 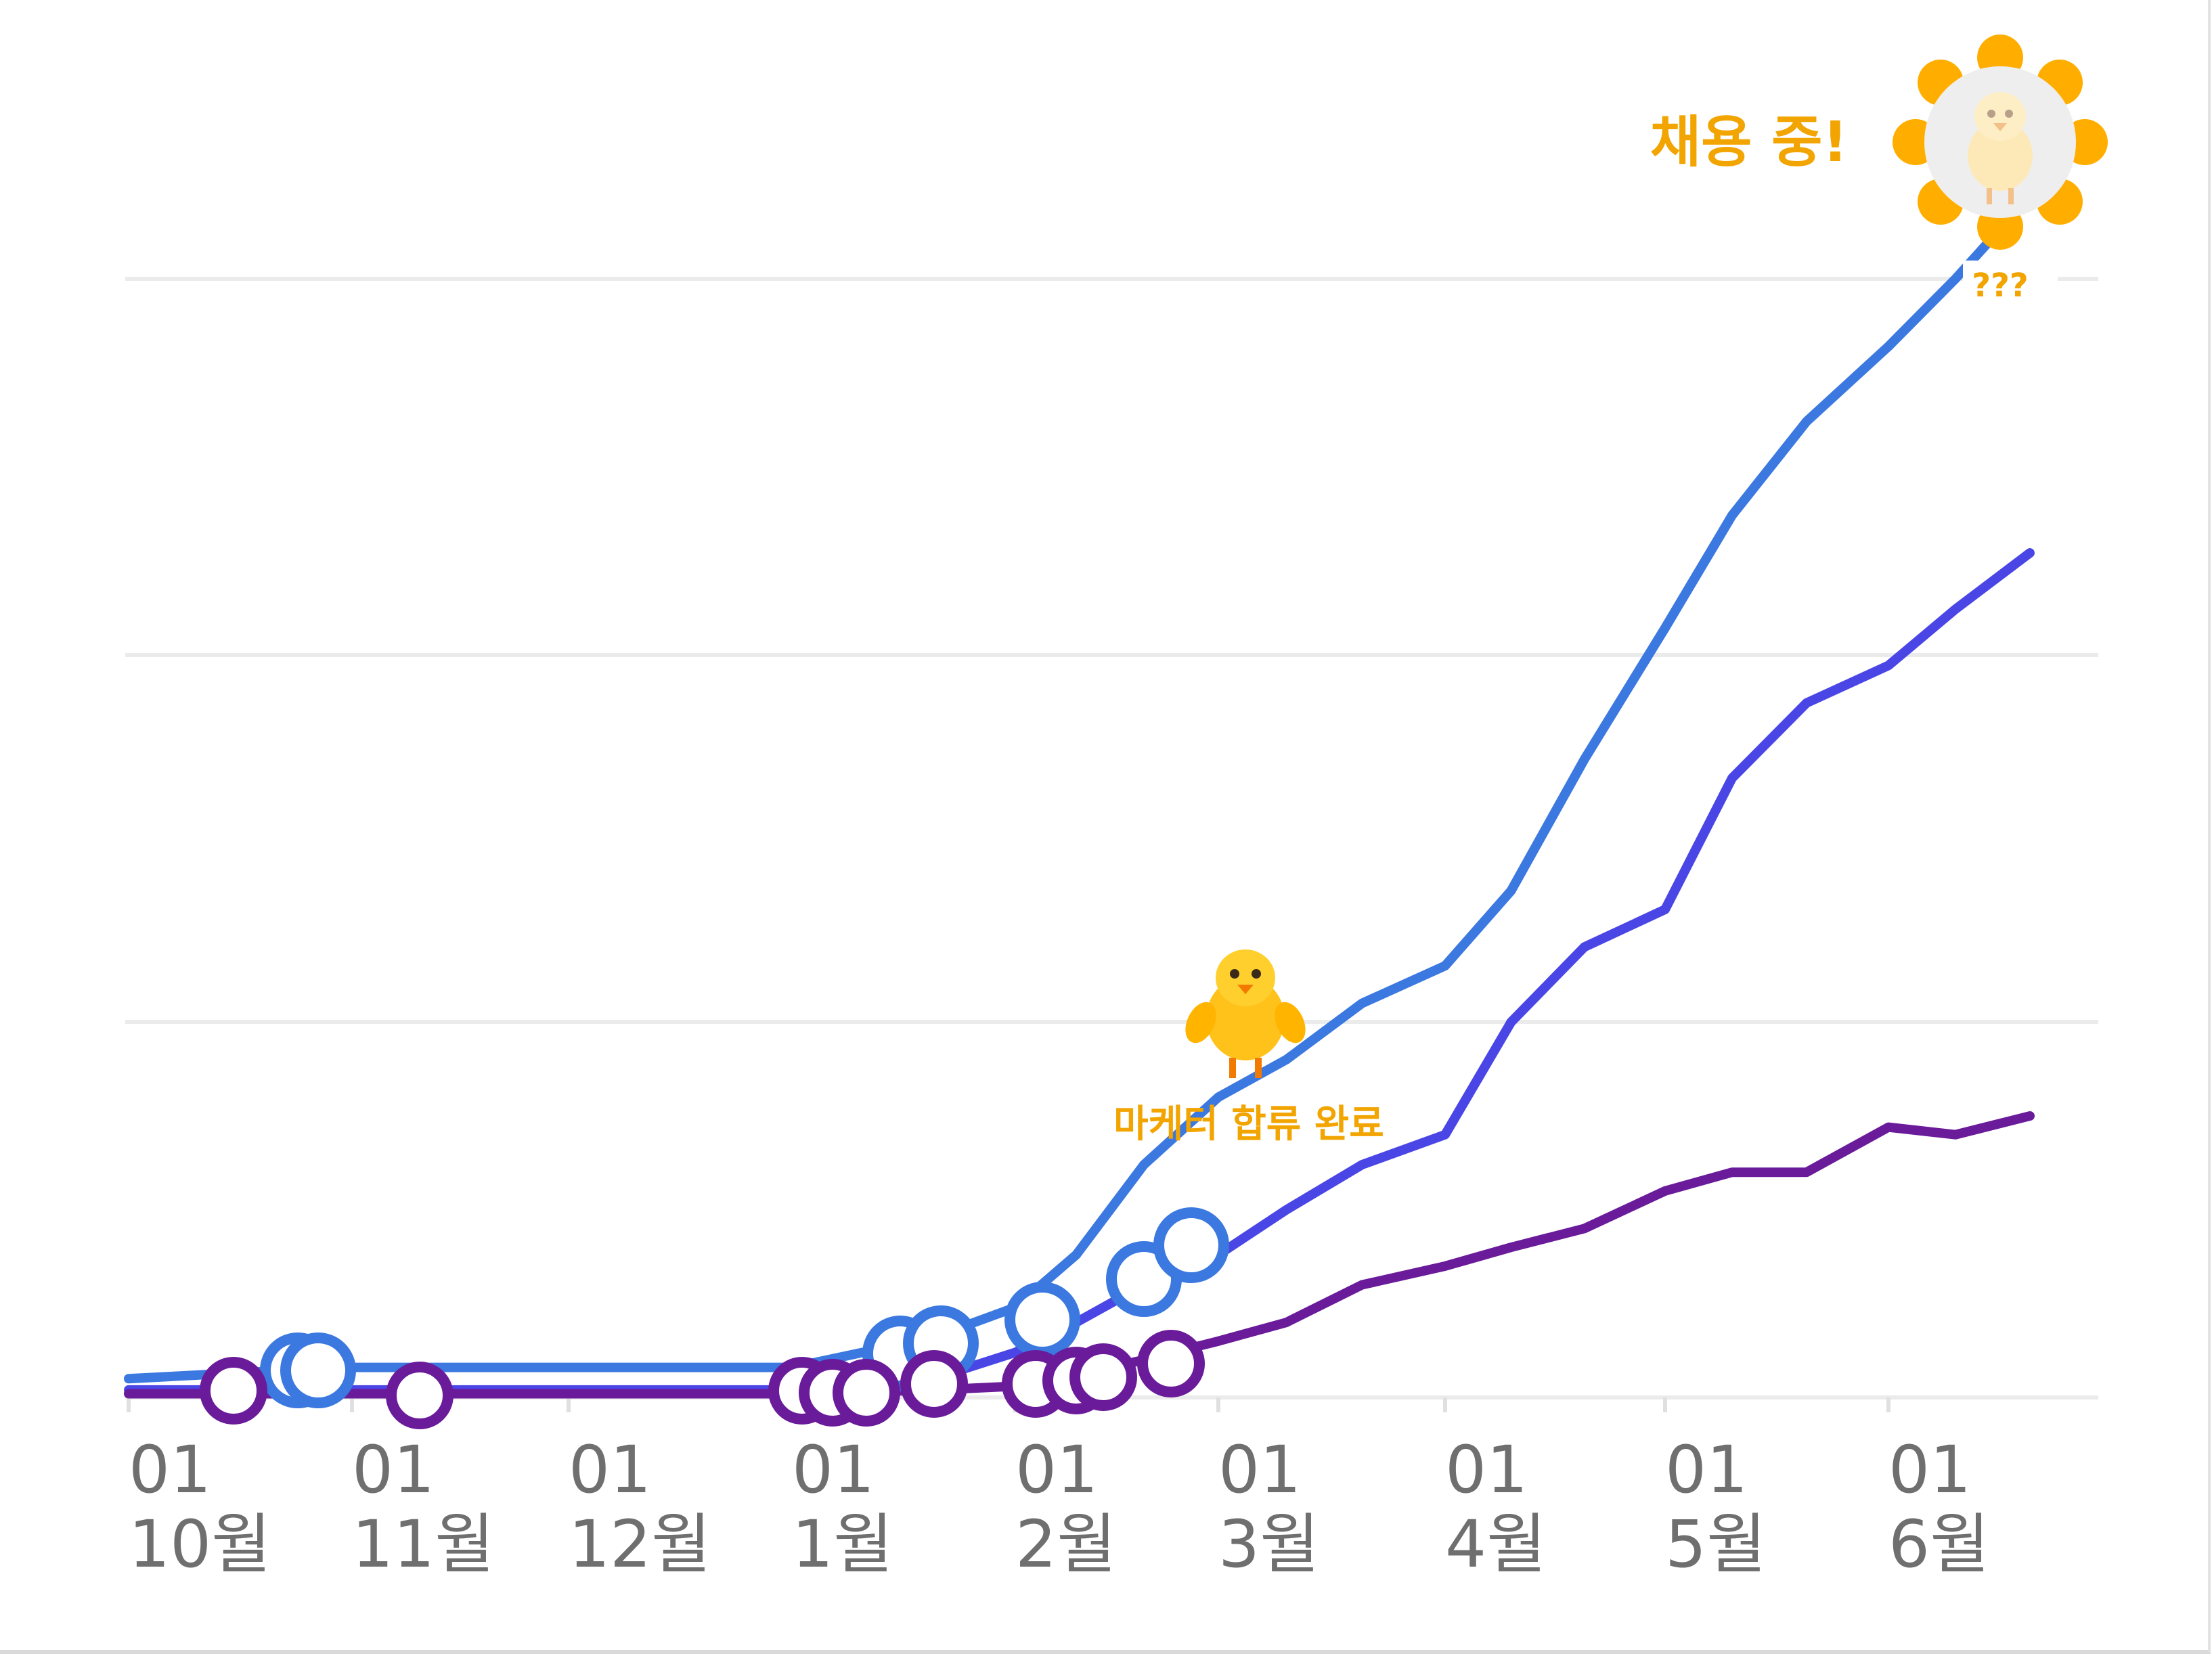 I want to click on x-tick-month: 10월, so click(x=200, y=1544).